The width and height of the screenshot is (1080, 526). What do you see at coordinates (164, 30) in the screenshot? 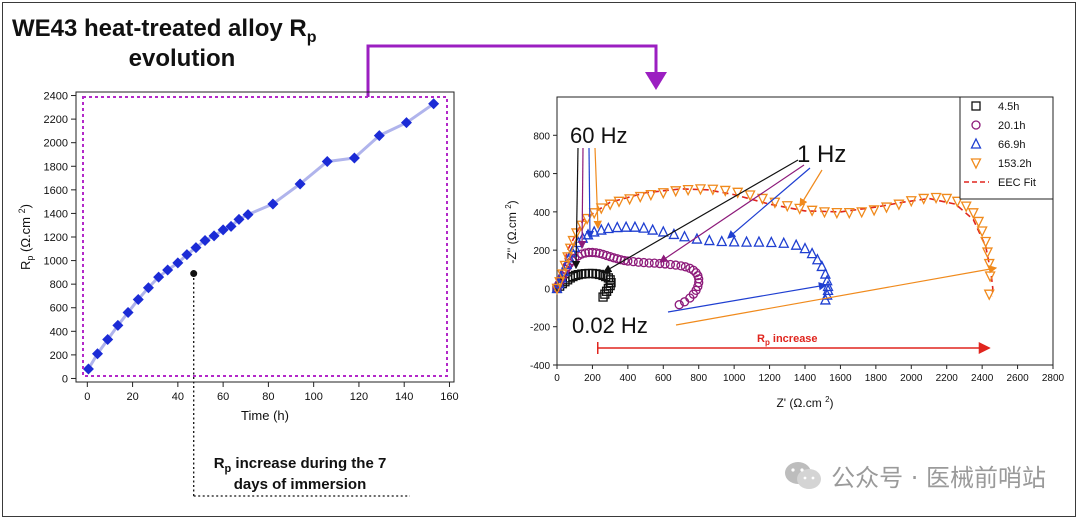
I see `figure-title: WE43 heat-treated alloy Rp` at bounding box center [164, 30].